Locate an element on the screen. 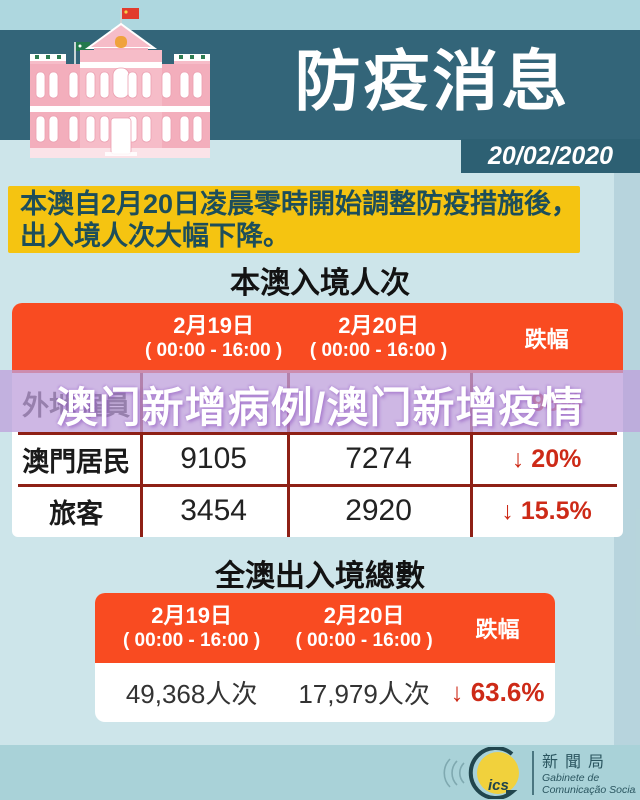  org-name-zh: 新聞局 is located at coordinates (576, 762).